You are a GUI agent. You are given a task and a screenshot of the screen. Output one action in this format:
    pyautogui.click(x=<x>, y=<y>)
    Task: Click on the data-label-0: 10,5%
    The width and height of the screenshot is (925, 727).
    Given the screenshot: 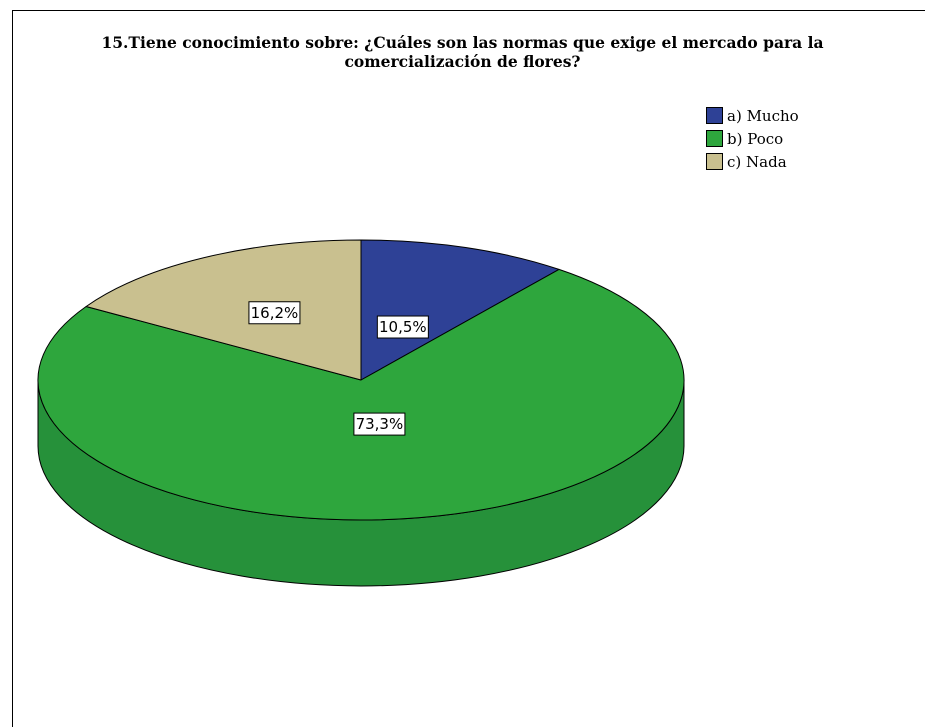 What is the action you would take?
    pyautogui.click(x=403, y=327)
    